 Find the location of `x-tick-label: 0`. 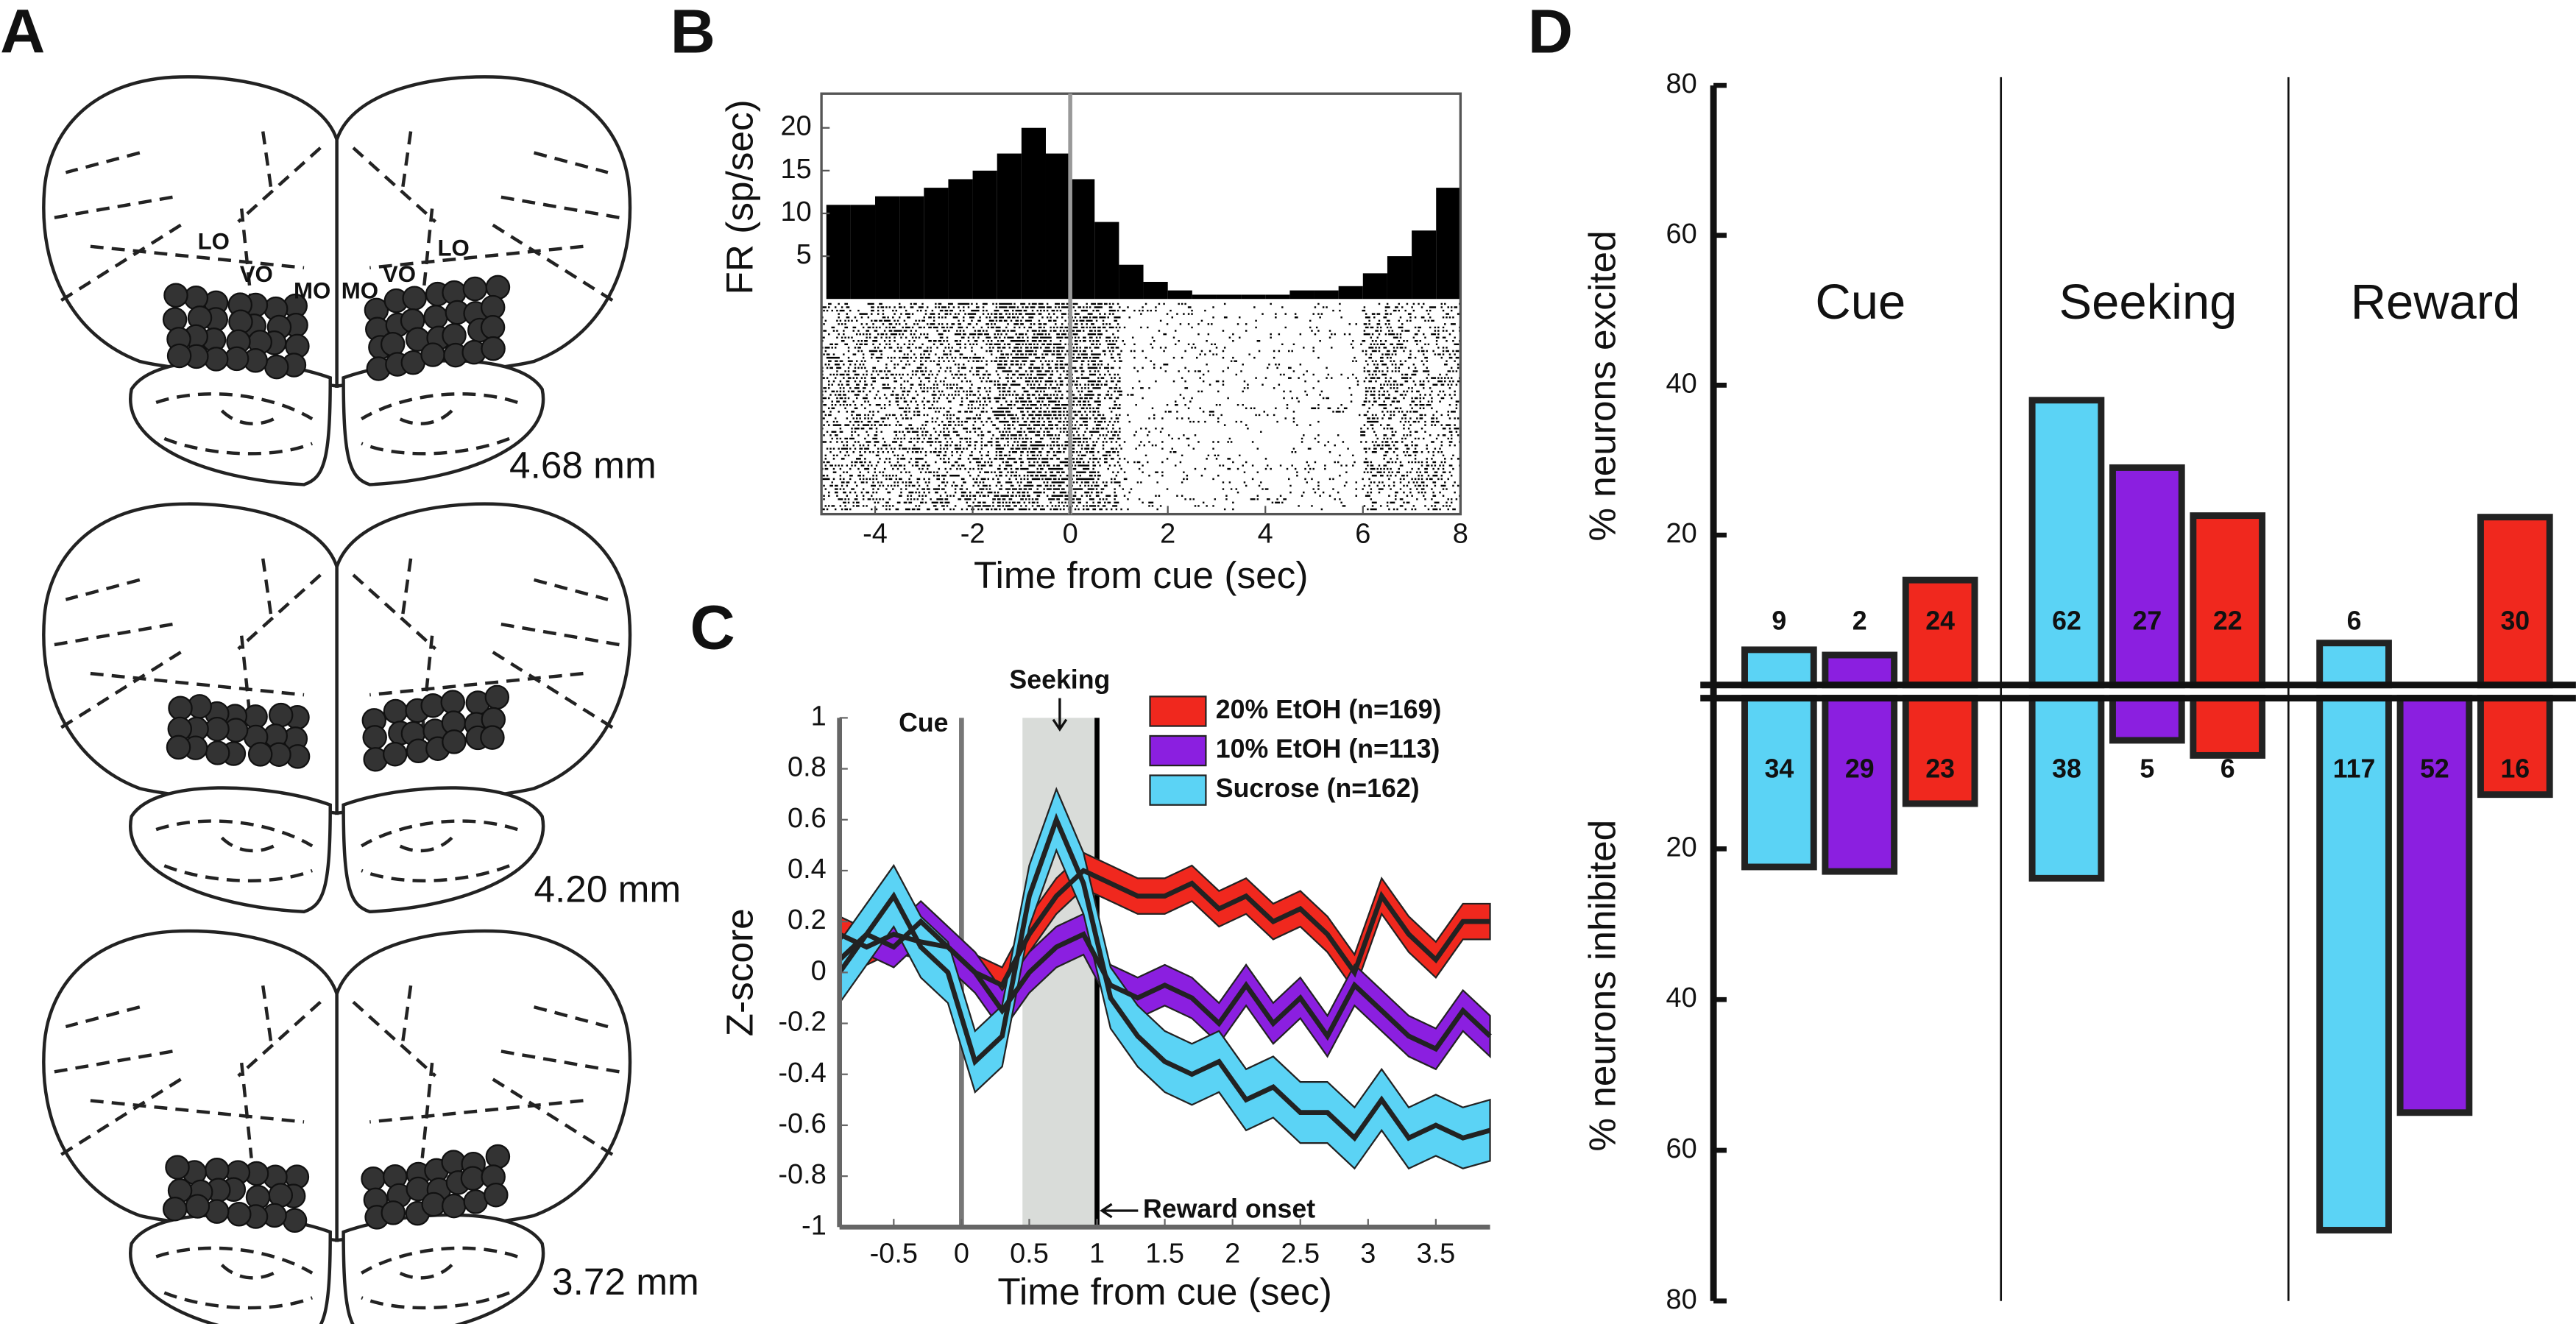

x-tick-label: 0 is located at coordinates (961, 1253).